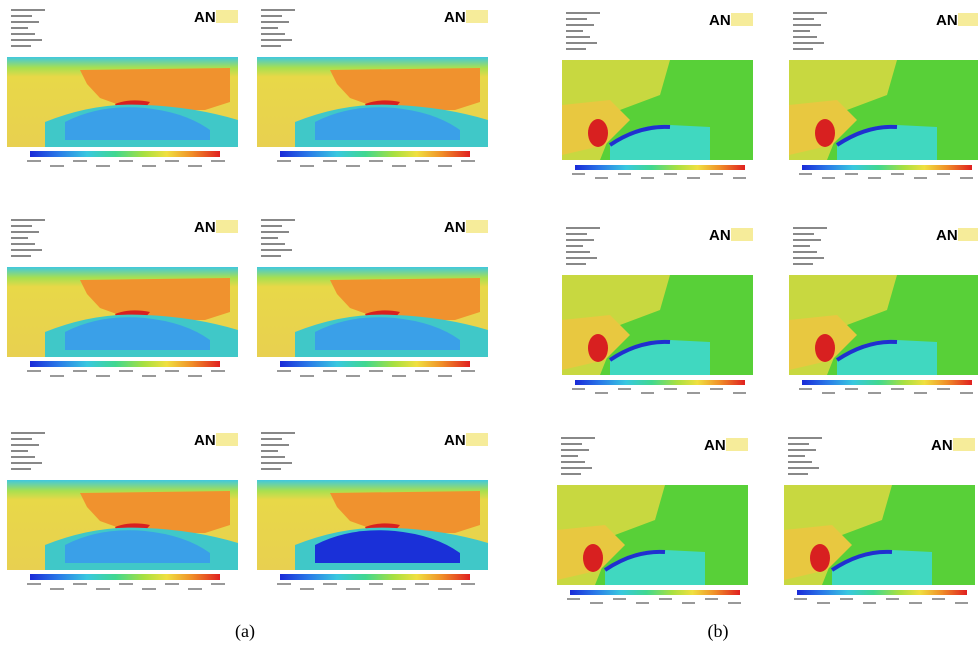 The width and height of the screenshot is (978, 645). What do you see at coordinates (634, 560) in the screenshot?
I see `body-edge` at bounding box center [634, 560].